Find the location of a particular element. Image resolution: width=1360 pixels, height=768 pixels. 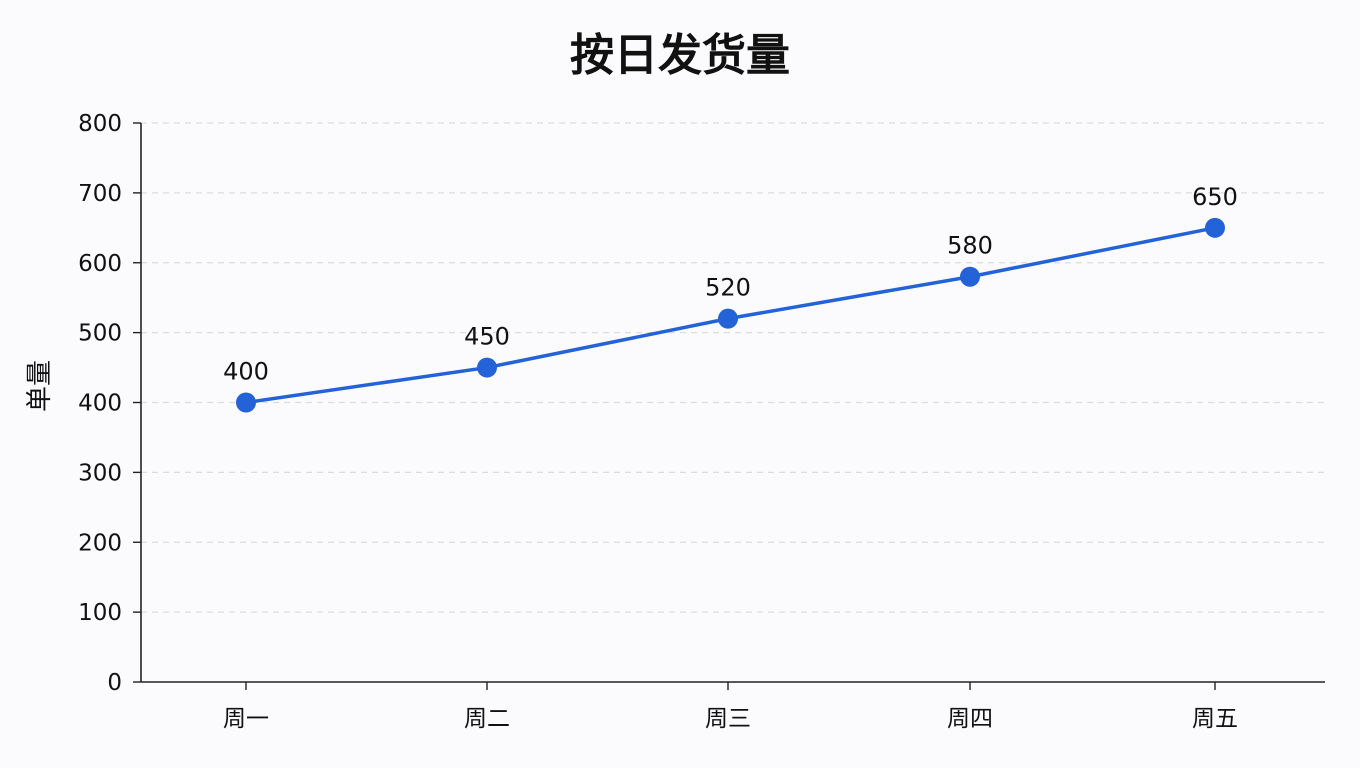

x-tick-label: 周四 is located at coordinates (970, 719).